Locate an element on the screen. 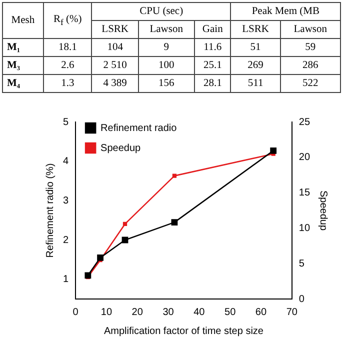  text: 286 is located at coordinates (310, 65).